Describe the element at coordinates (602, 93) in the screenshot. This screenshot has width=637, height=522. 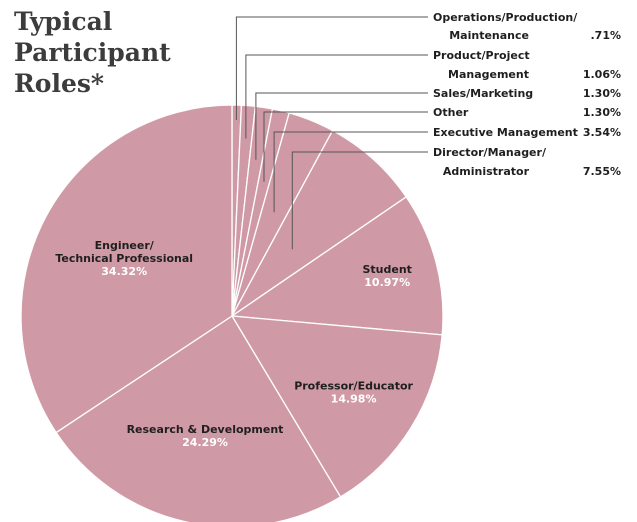
I see `legend-value-sales-marketing: 1.30%` at that location.